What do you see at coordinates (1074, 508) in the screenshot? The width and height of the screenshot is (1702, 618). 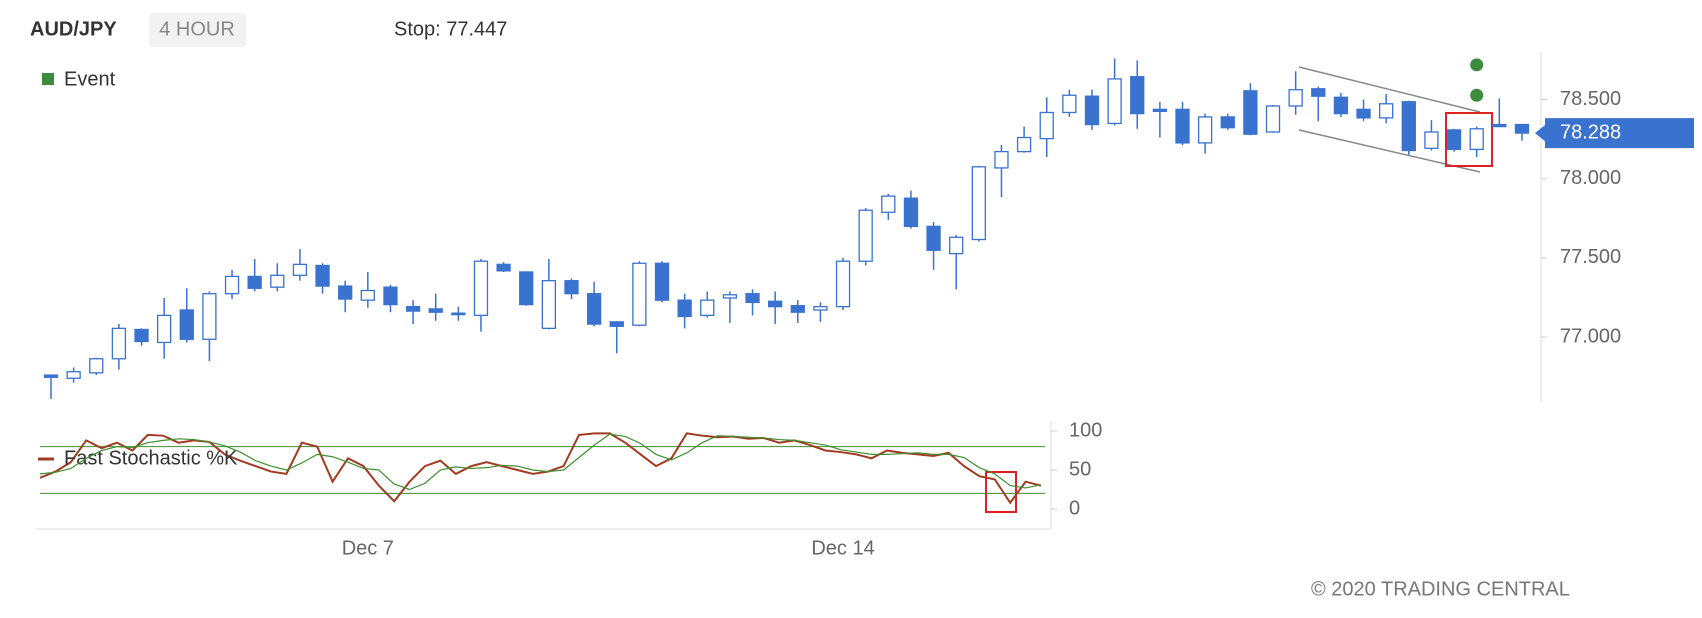 I see `y-tick-label: 0` at bounding box center [1074, 508].